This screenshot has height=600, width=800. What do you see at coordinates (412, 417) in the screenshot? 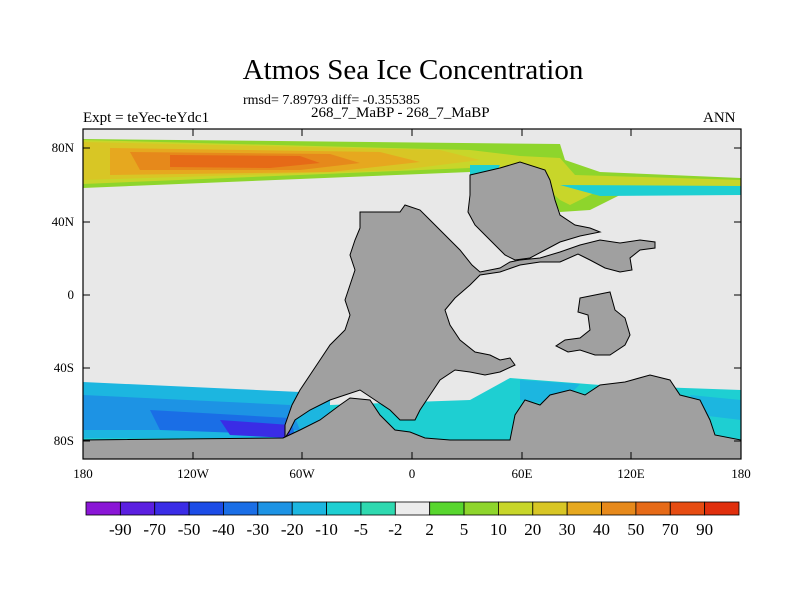
I see `antarctica` at bounding box center [412, 417].